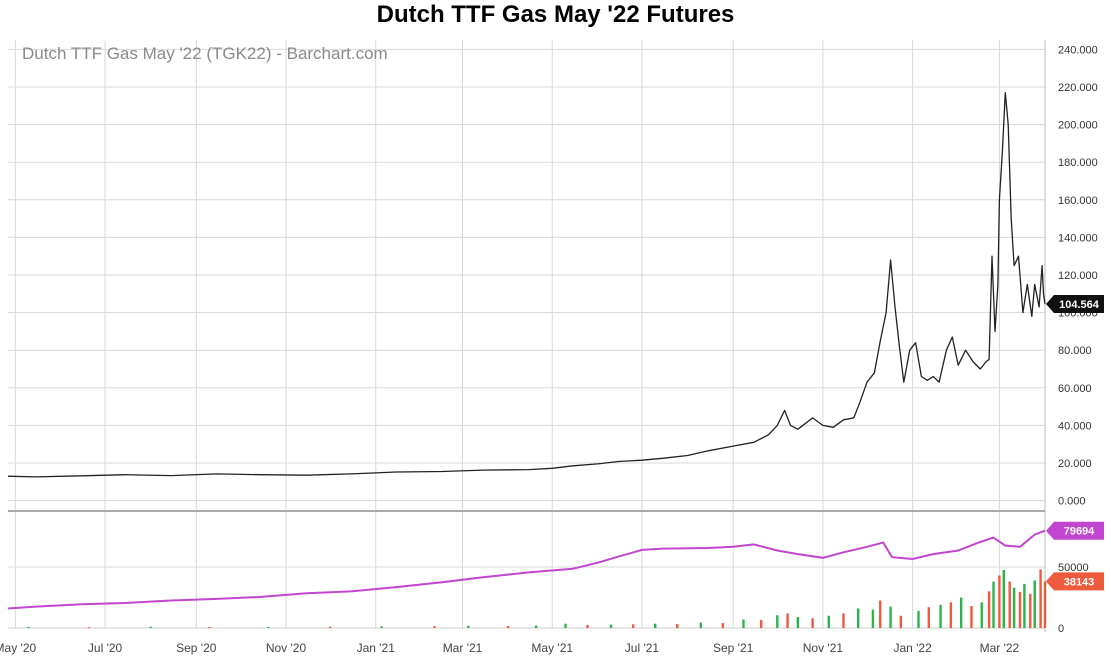 The height and width of the screenshot is (672, 1111). What do you see at coordinates (286, 648) in the screenshot?
I see `x-tick-label: Nov '20` at bounding box center [286, 648].